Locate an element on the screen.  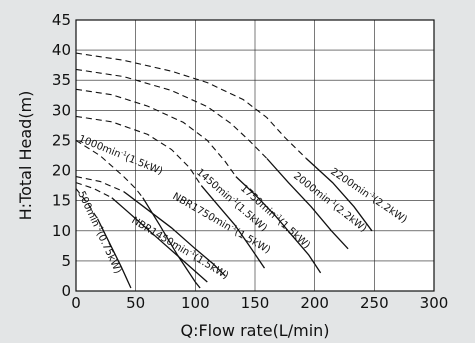
x-tick-label: 100 is located at coordinates (195, 303).